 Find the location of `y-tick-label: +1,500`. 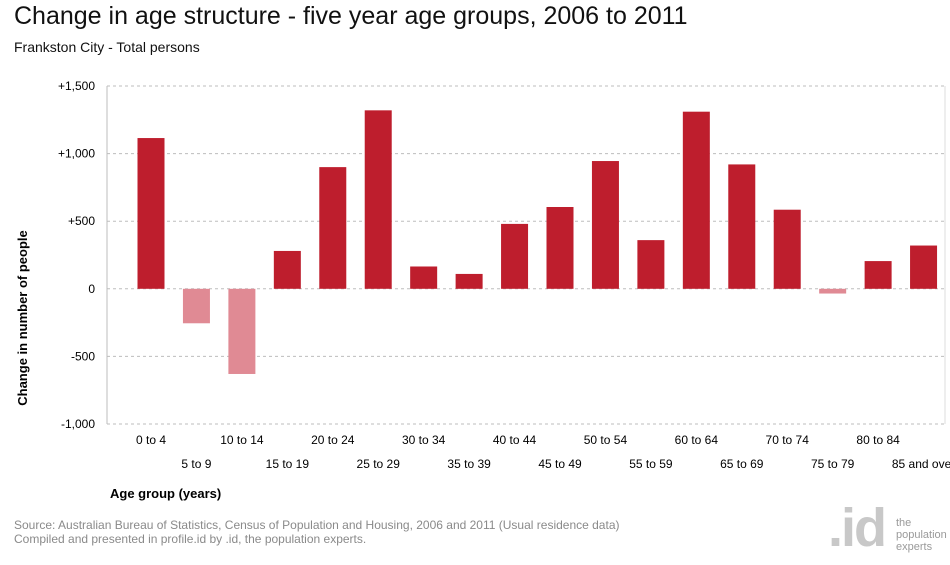

y-tick-label: +1,500 is located at coordinates (76, 86).